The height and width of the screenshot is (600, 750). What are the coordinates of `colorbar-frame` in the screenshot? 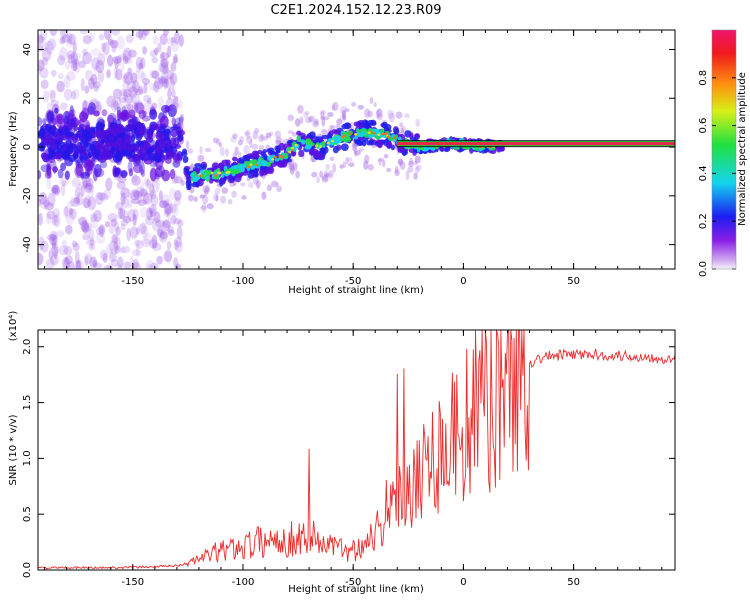 It's located at (724, 149).